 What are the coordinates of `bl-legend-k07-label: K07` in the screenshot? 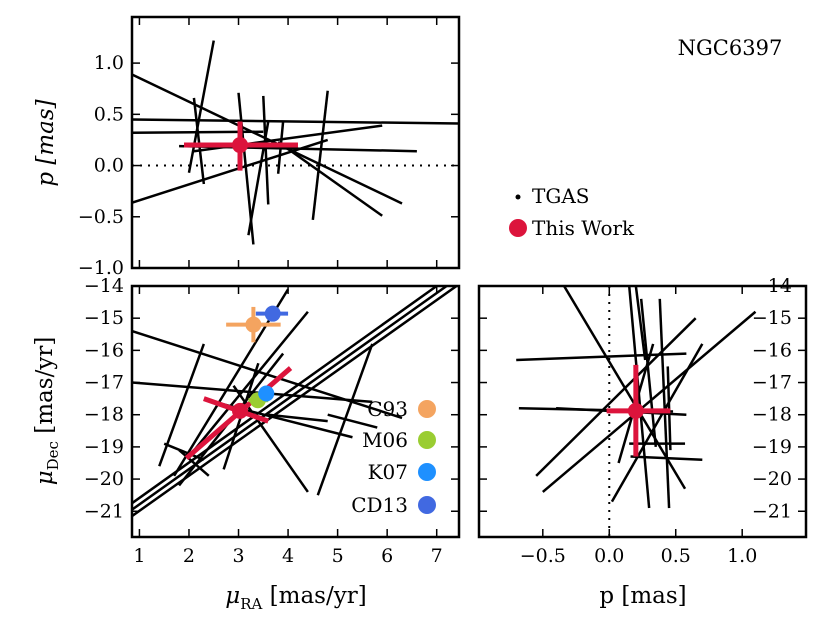 It's located at (388, 472).